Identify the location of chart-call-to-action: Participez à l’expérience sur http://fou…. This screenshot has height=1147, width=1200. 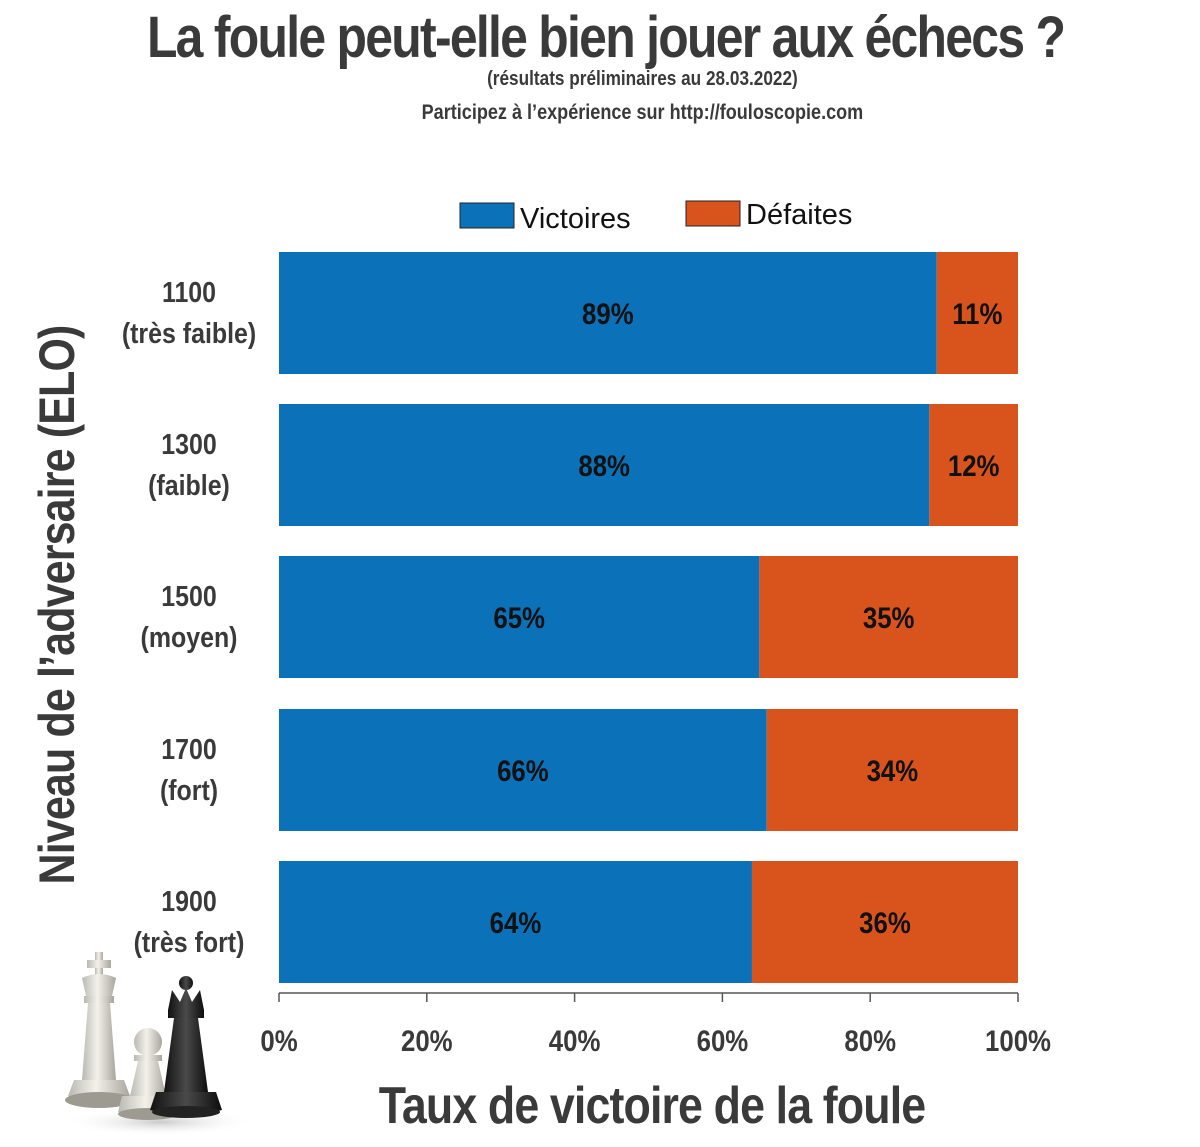
(642, 112).